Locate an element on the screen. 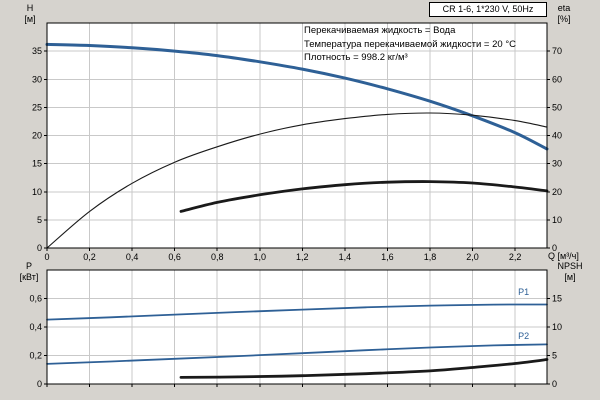 Image resolution: width=600 pixels, height=400 pixels. y-left-tick-label: 20 is located at coordinates (37, 136).